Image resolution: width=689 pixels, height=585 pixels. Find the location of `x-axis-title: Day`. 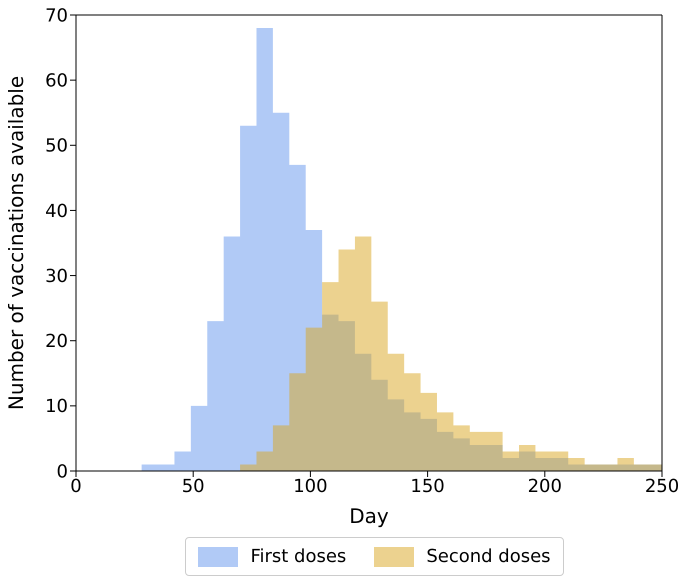

x-axis-title: Day is located at coordinates (369, 516).